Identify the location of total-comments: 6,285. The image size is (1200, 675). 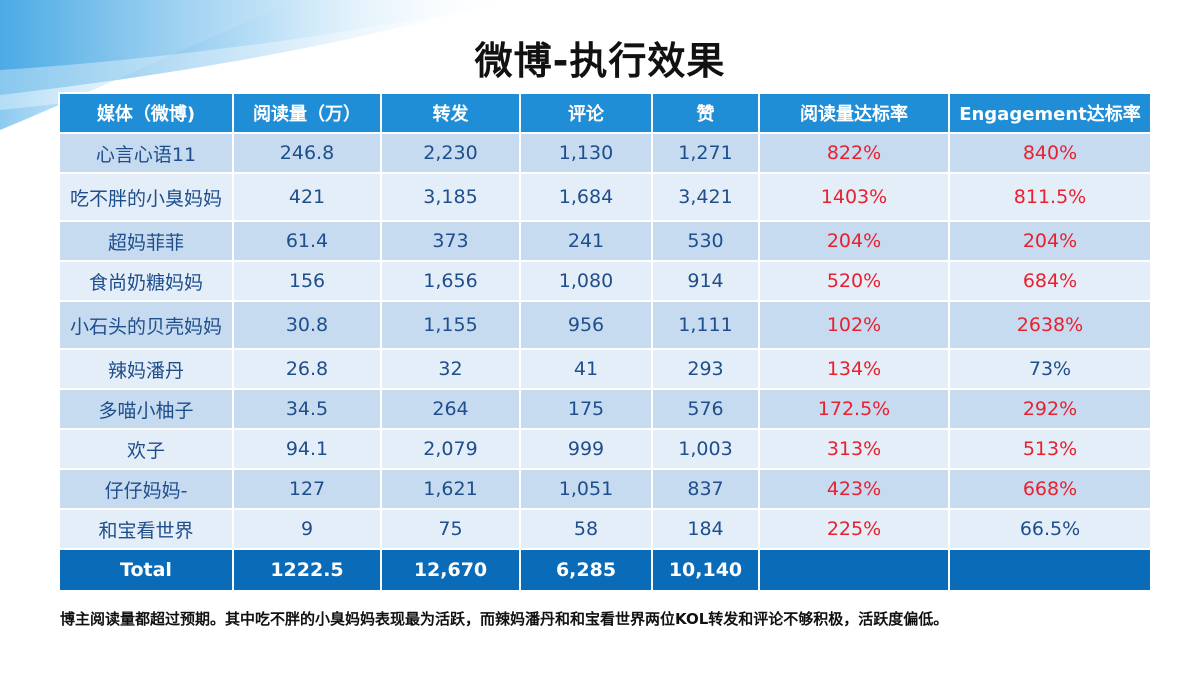
(586, 570).